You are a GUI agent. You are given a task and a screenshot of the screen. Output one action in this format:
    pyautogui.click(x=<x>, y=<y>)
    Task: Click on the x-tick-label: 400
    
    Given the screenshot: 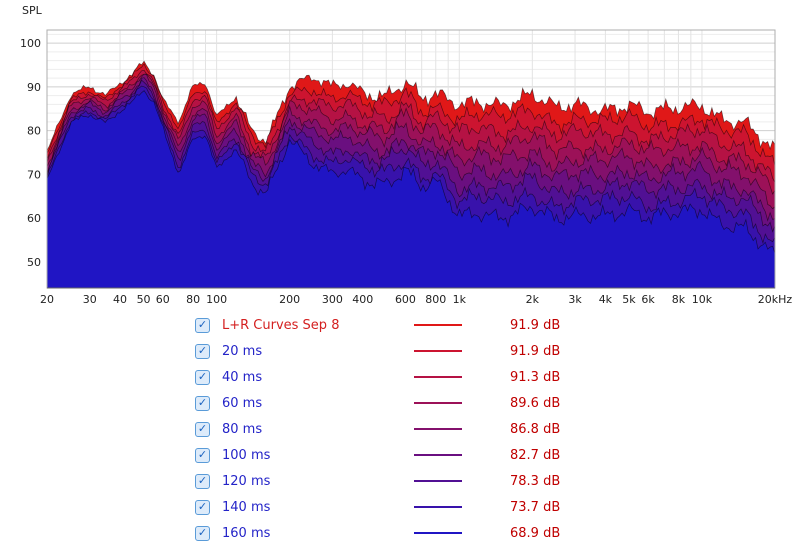 What is the action you would take?
    pyautogui.click(x=362, y=299)
    